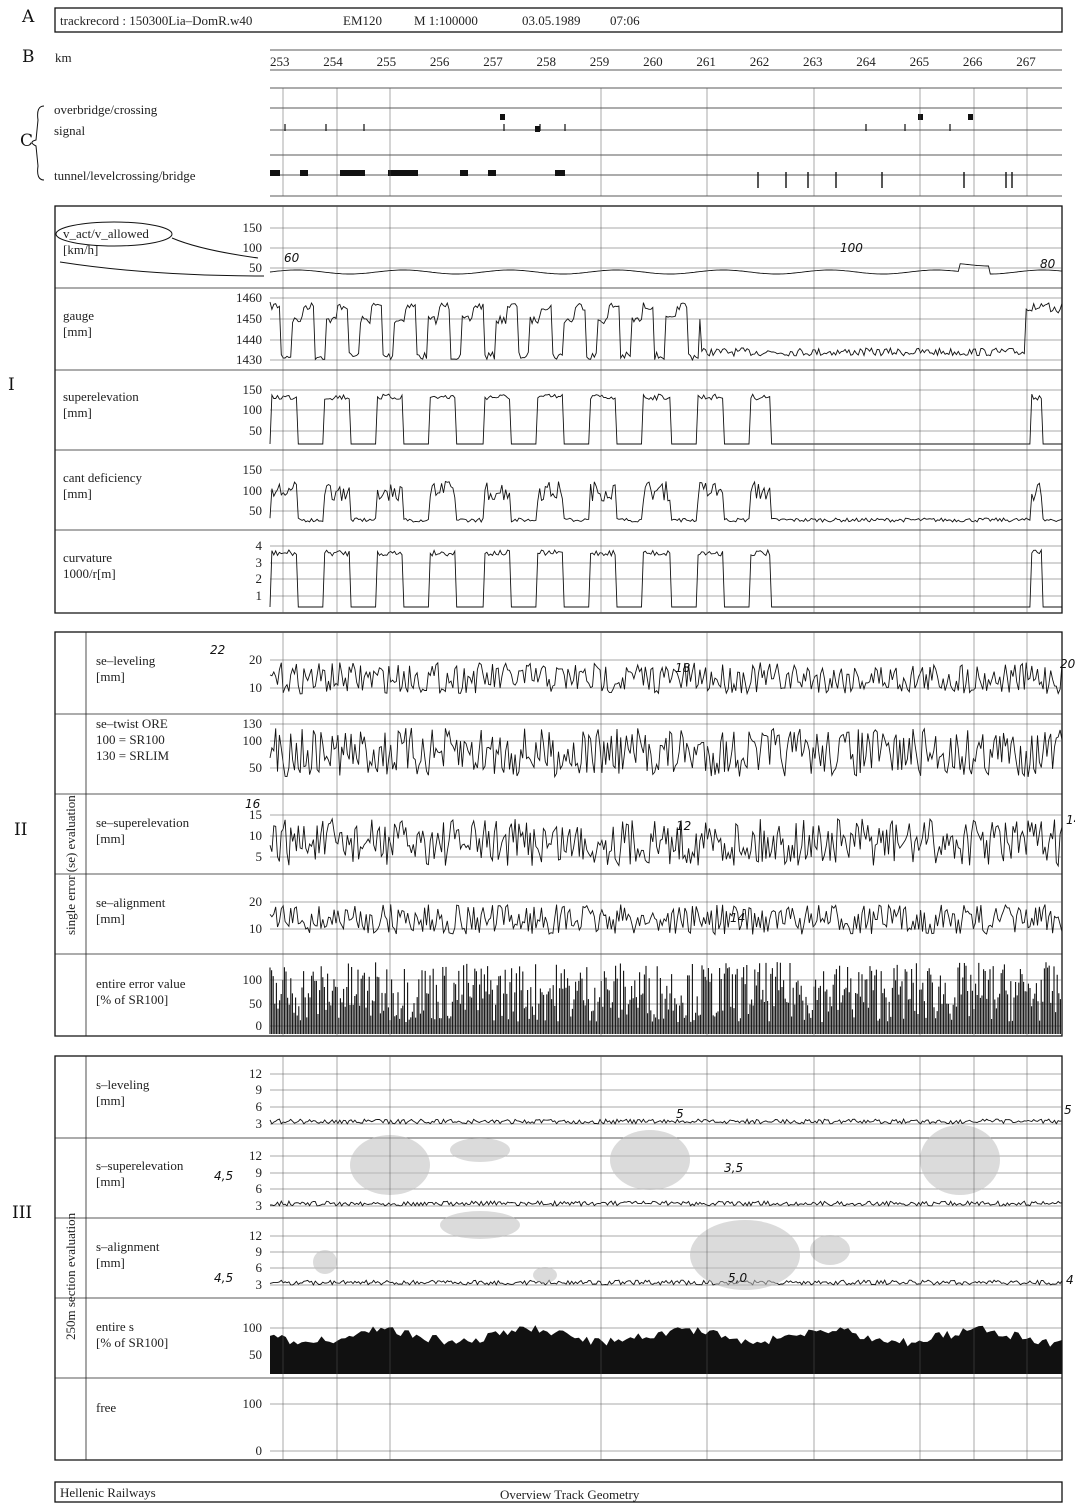  What do you see at coordinates (665, 578) in the screenshot?
I see `trace-curvature` at bounding box center [665, 578].